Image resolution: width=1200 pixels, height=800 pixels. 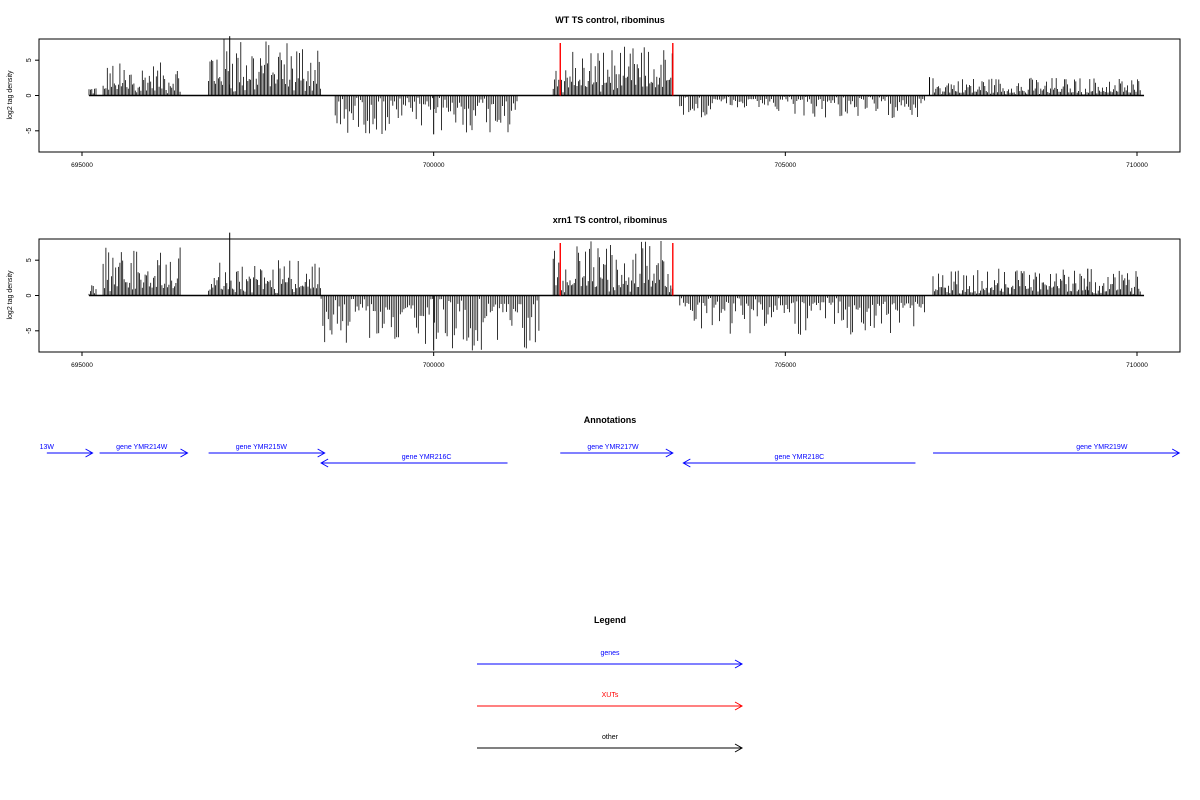 What do you see at coordinates (610, 20) in the screenshot?
I see `wt-track-title: WT TS control, ribominus` at bounding box center [610, 20].